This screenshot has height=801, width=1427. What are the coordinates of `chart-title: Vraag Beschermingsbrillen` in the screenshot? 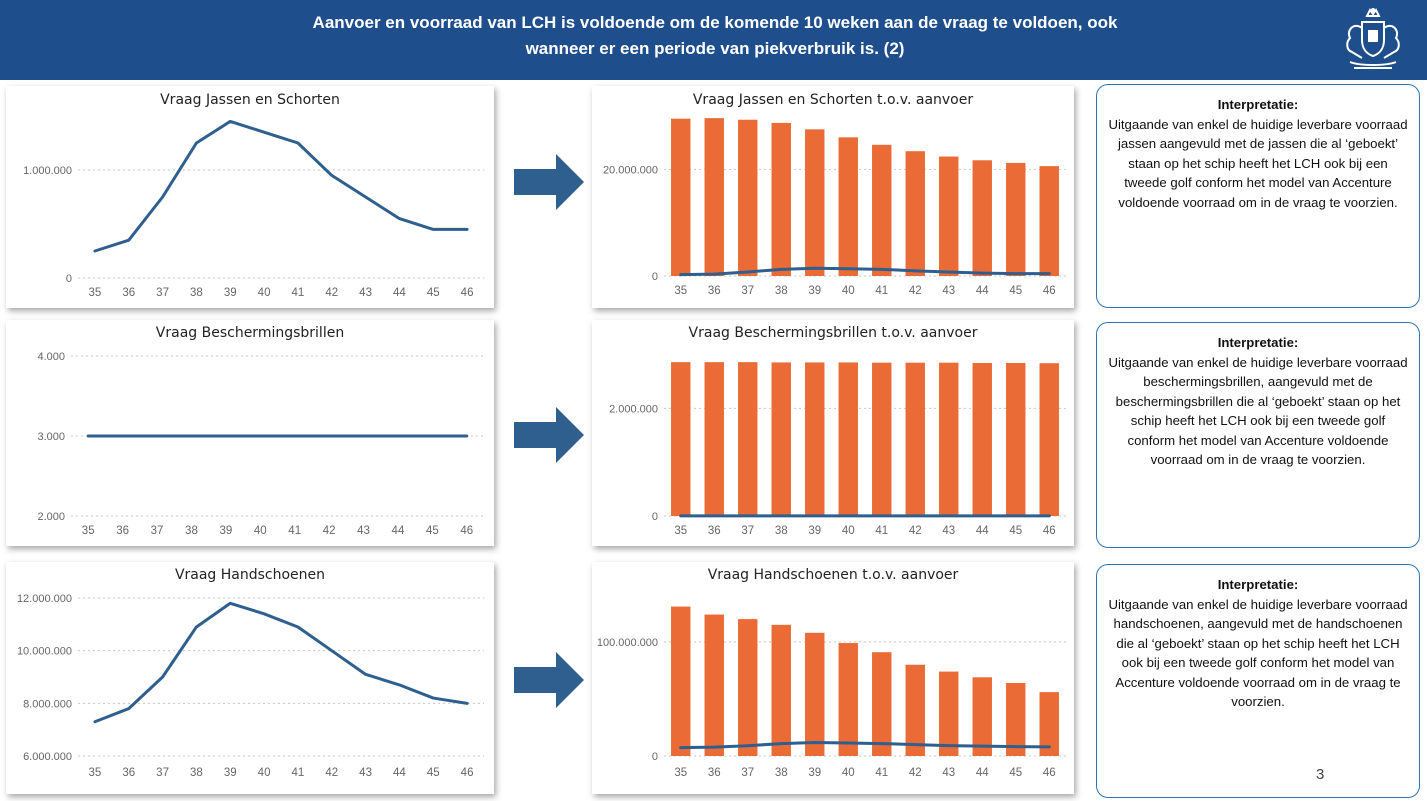 It's located at (250, 333).